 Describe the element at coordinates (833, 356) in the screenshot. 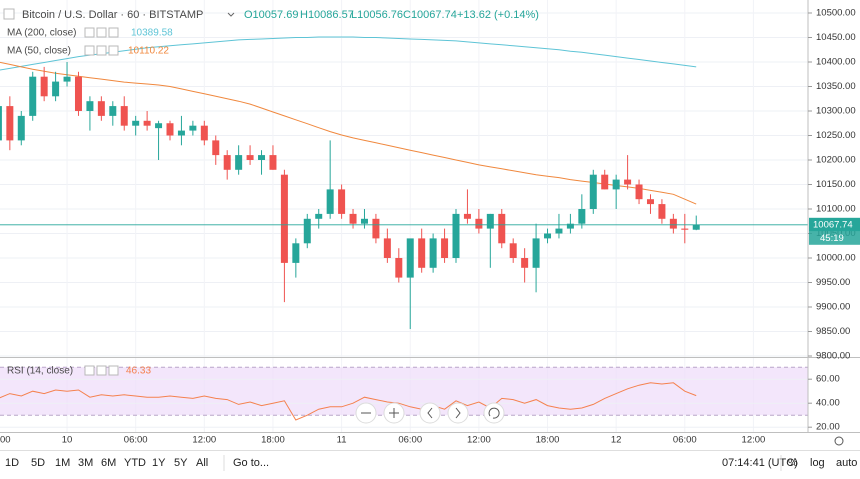

I see `y-tick-label: 9800.00` at that location.